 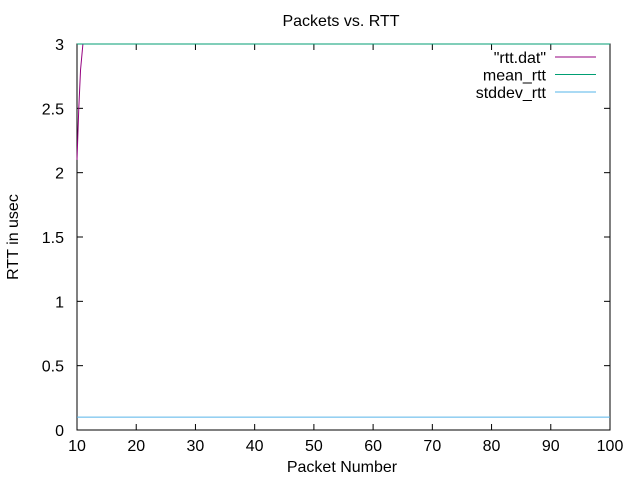 What do you see at coordinates (551, 446) in the screenshot?
I see `x-tick-label: 90` at bounding box center [551, 446].